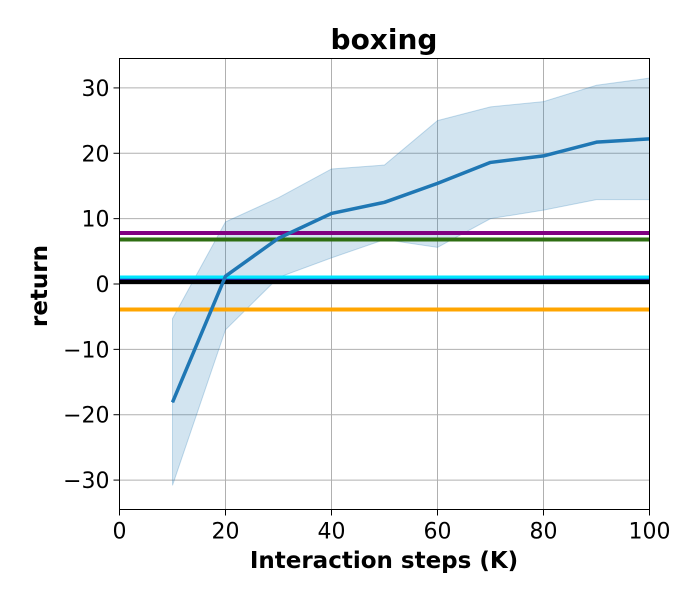 Image resolution: width=700 pixels, height=605 pixels. Describe the element at coordinates (91, 285) in the screenshot. I see `y-axis-ticks: −30 −20 −10 0 10 20 30` at that location.